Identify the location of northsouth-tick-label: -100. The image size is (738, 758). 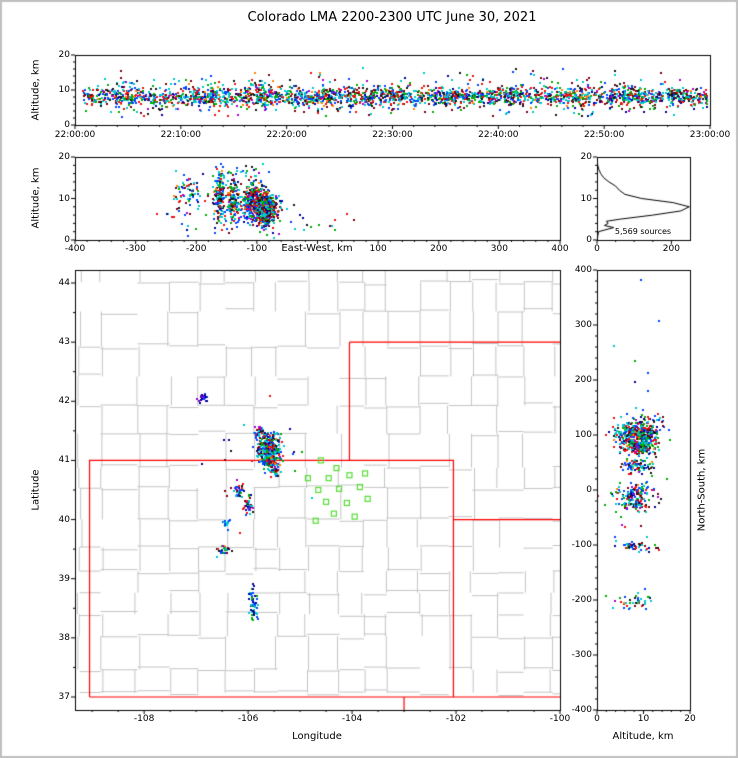
(581, 545).